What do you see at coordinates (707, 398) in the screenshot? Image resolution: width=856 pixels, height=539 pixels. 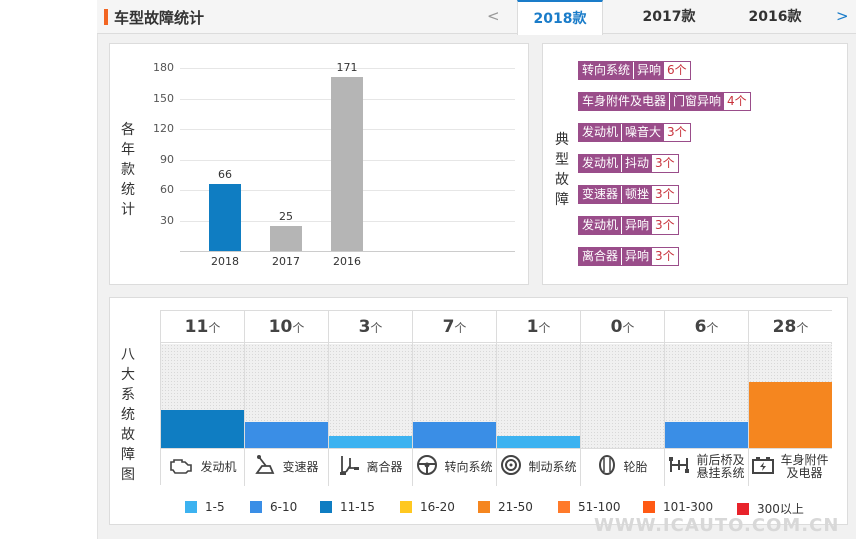 I see `system-column: 6个前后桥及 悬挂系统` at bounding box center [707, 398].